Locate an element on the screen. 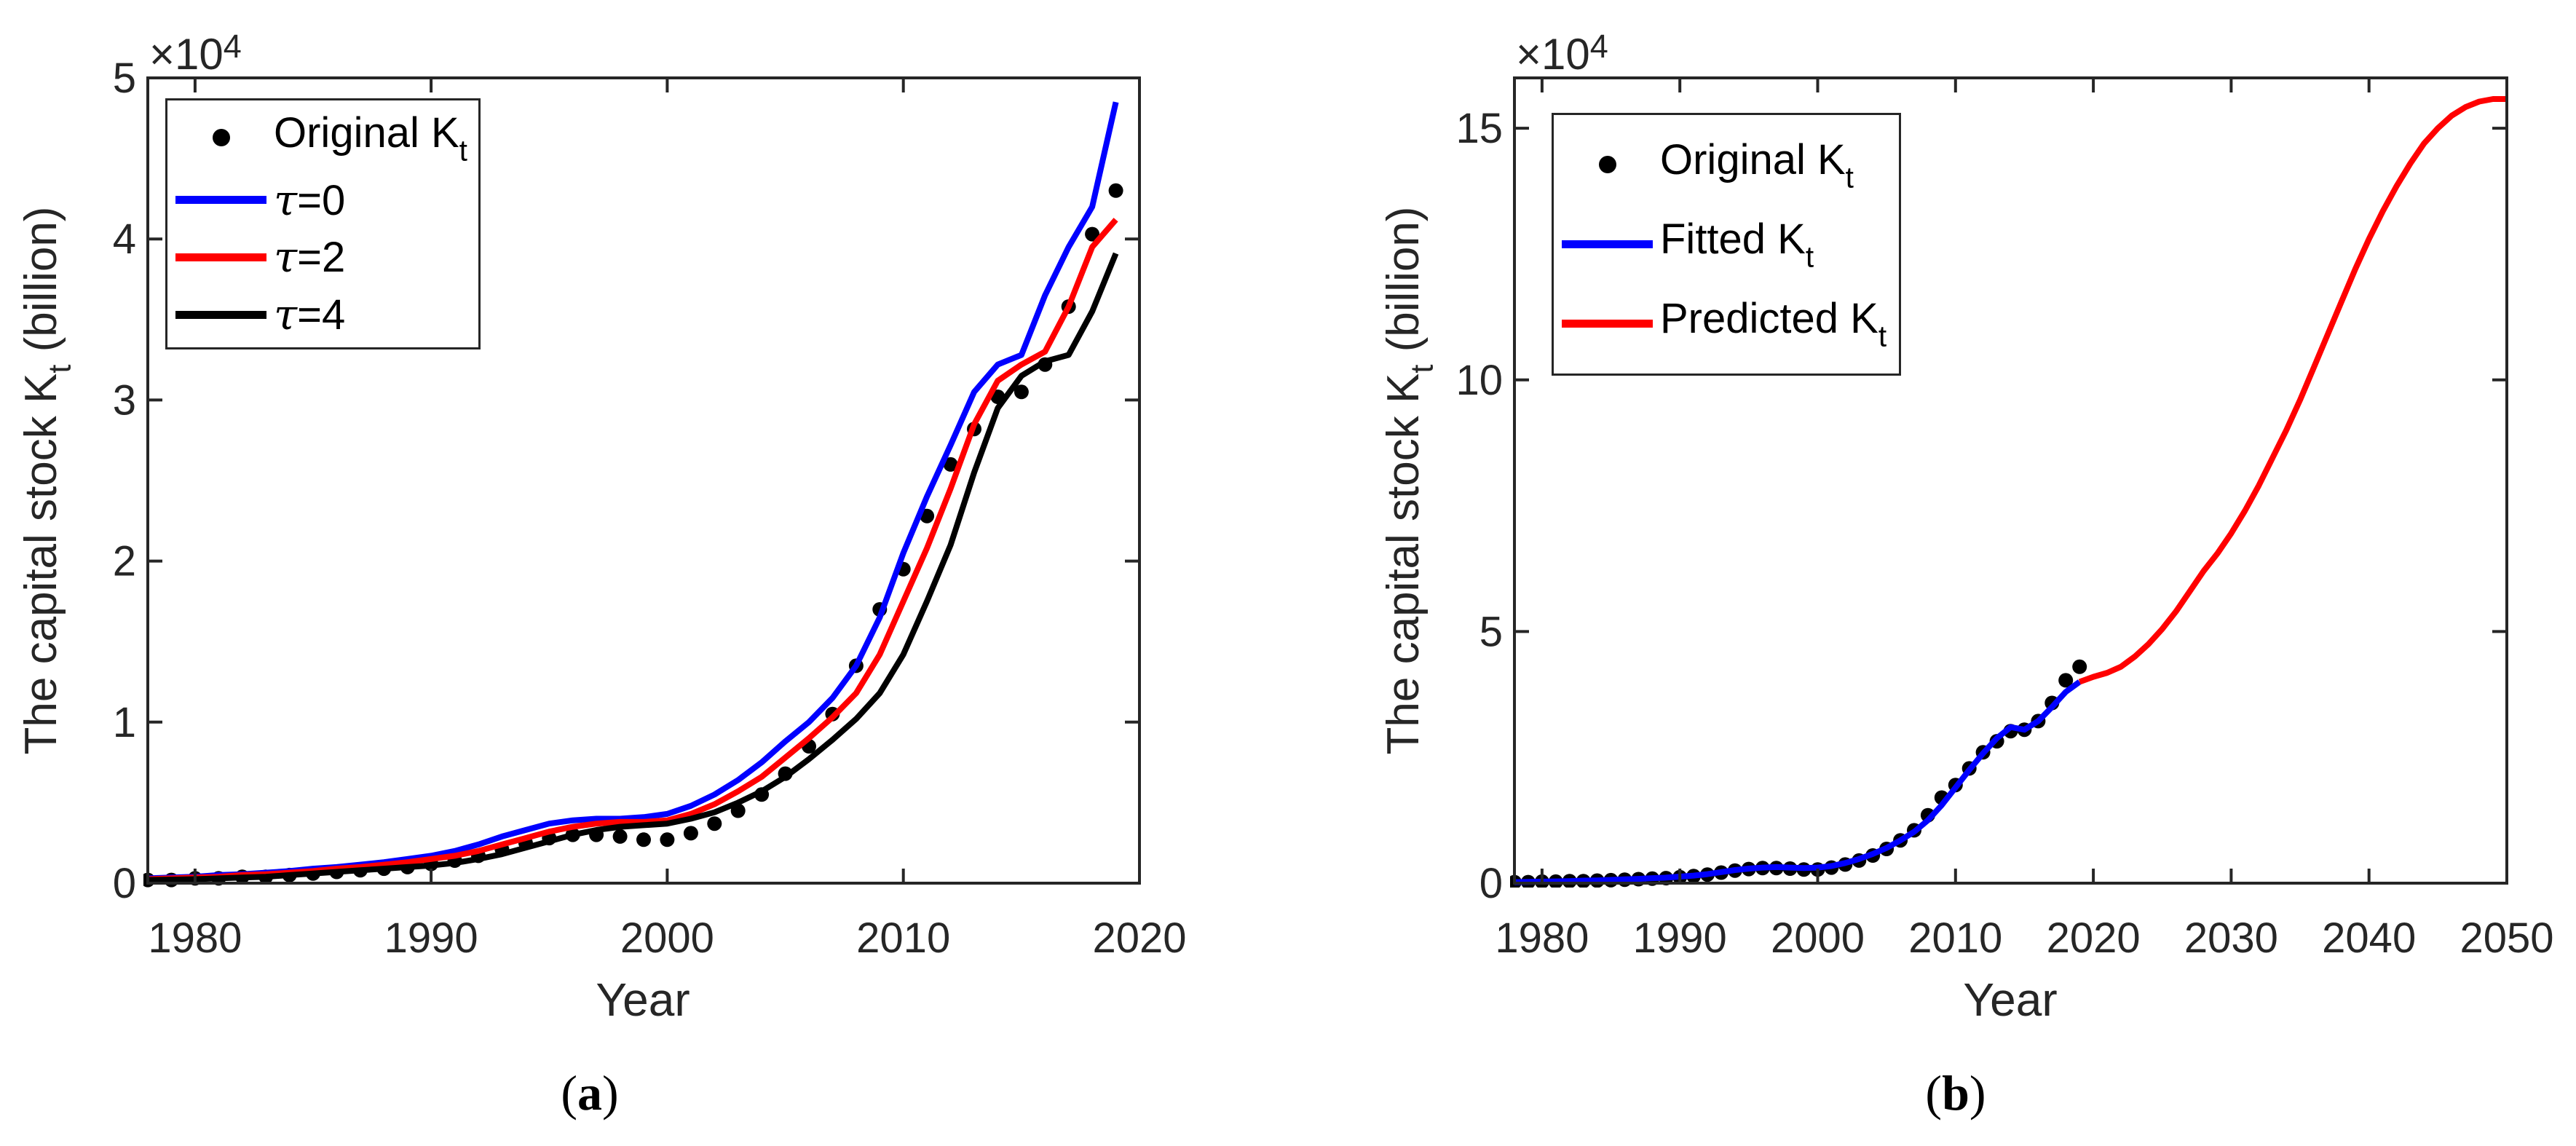 This screenshot has width=2576, height=1146. multiplier-exponent-a: 4 is located at coordinates (233, 46).